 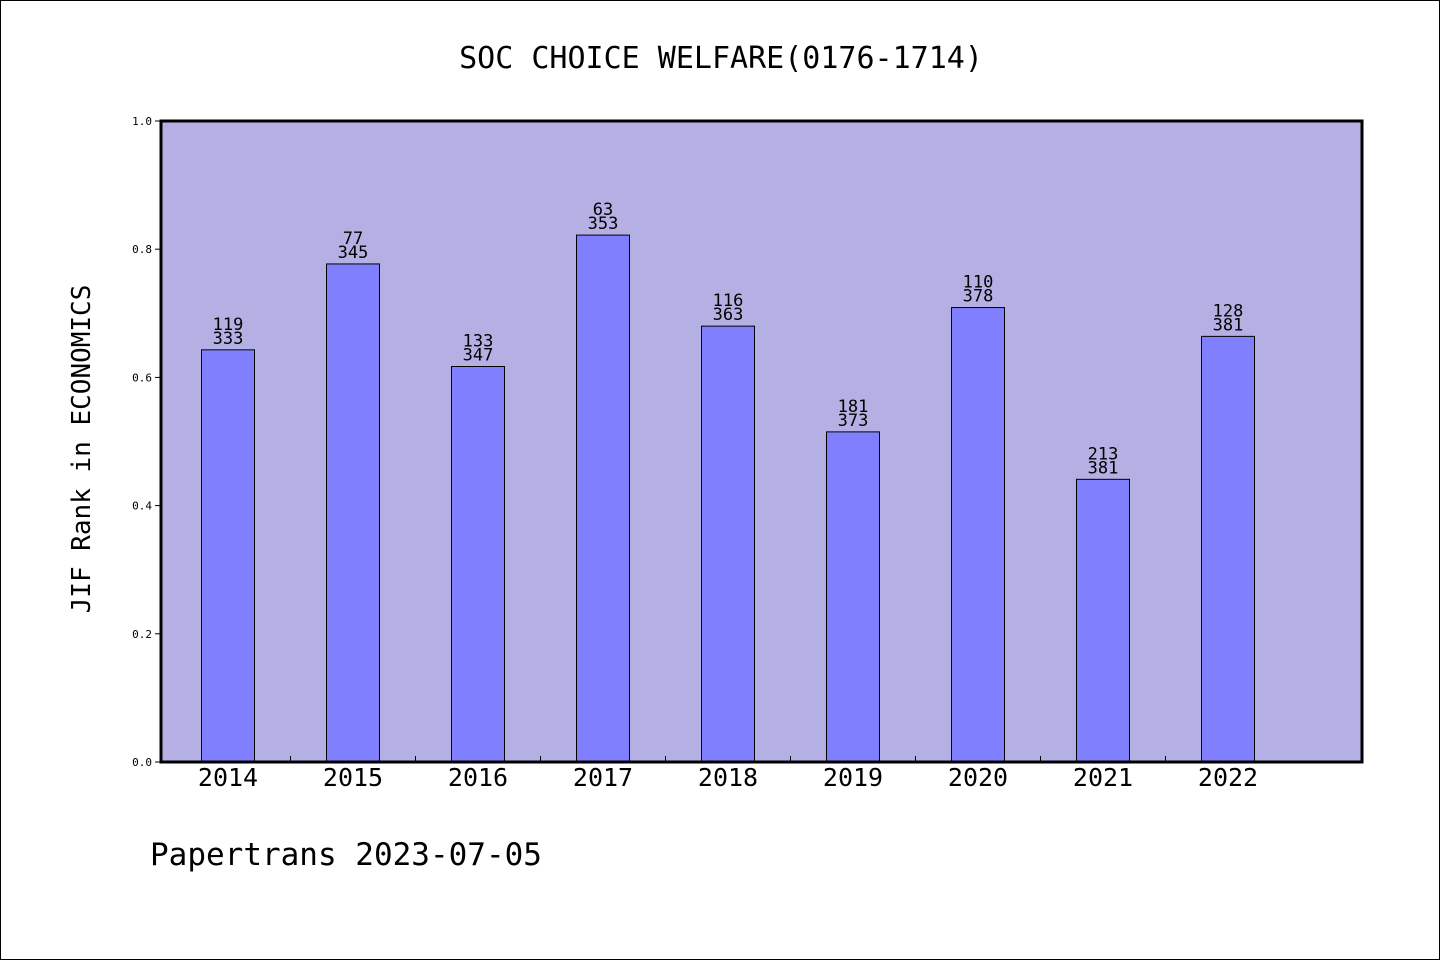 What do you see at coordinates (228, 339) in the screenshot?
I see `total-label-2014: 333` at bounding box center [228, 339].